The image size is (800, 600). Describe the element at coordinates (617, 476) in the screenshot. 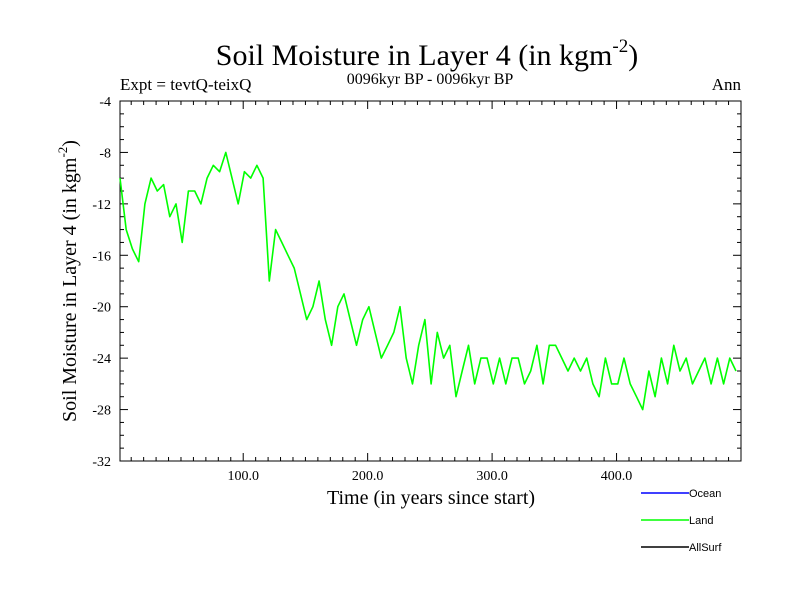

I see `x-tick-label: 400.0` at that location.